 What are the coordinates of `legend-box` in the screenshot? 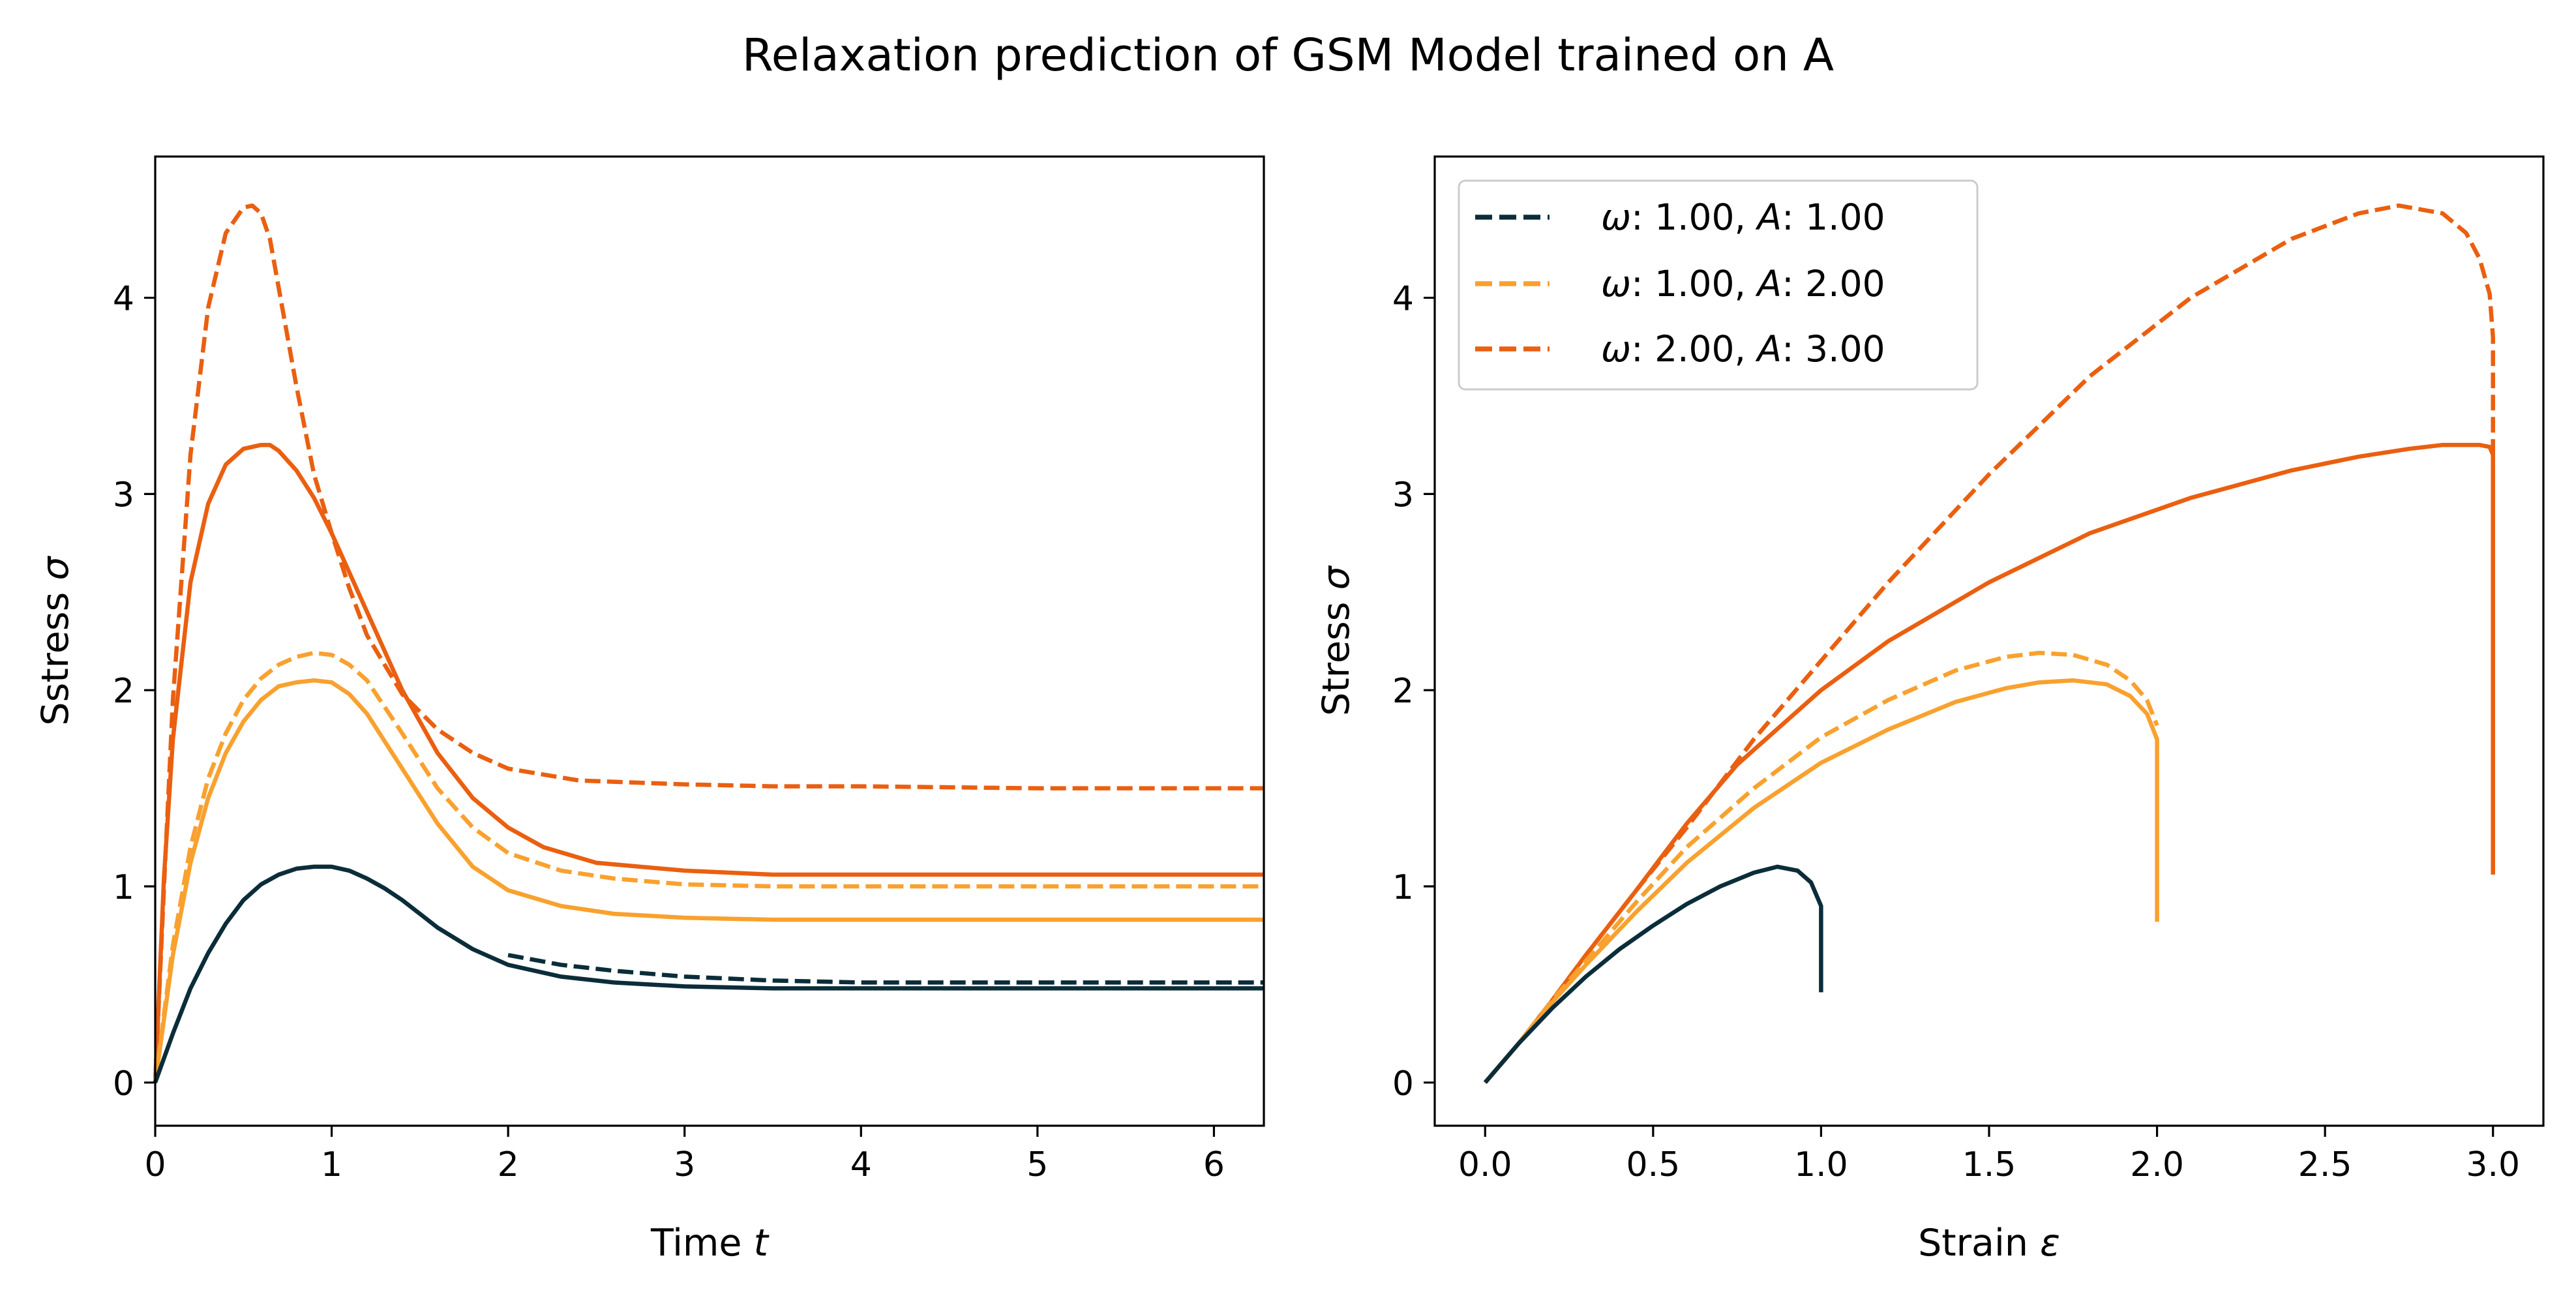 It's located at (1718, 285).